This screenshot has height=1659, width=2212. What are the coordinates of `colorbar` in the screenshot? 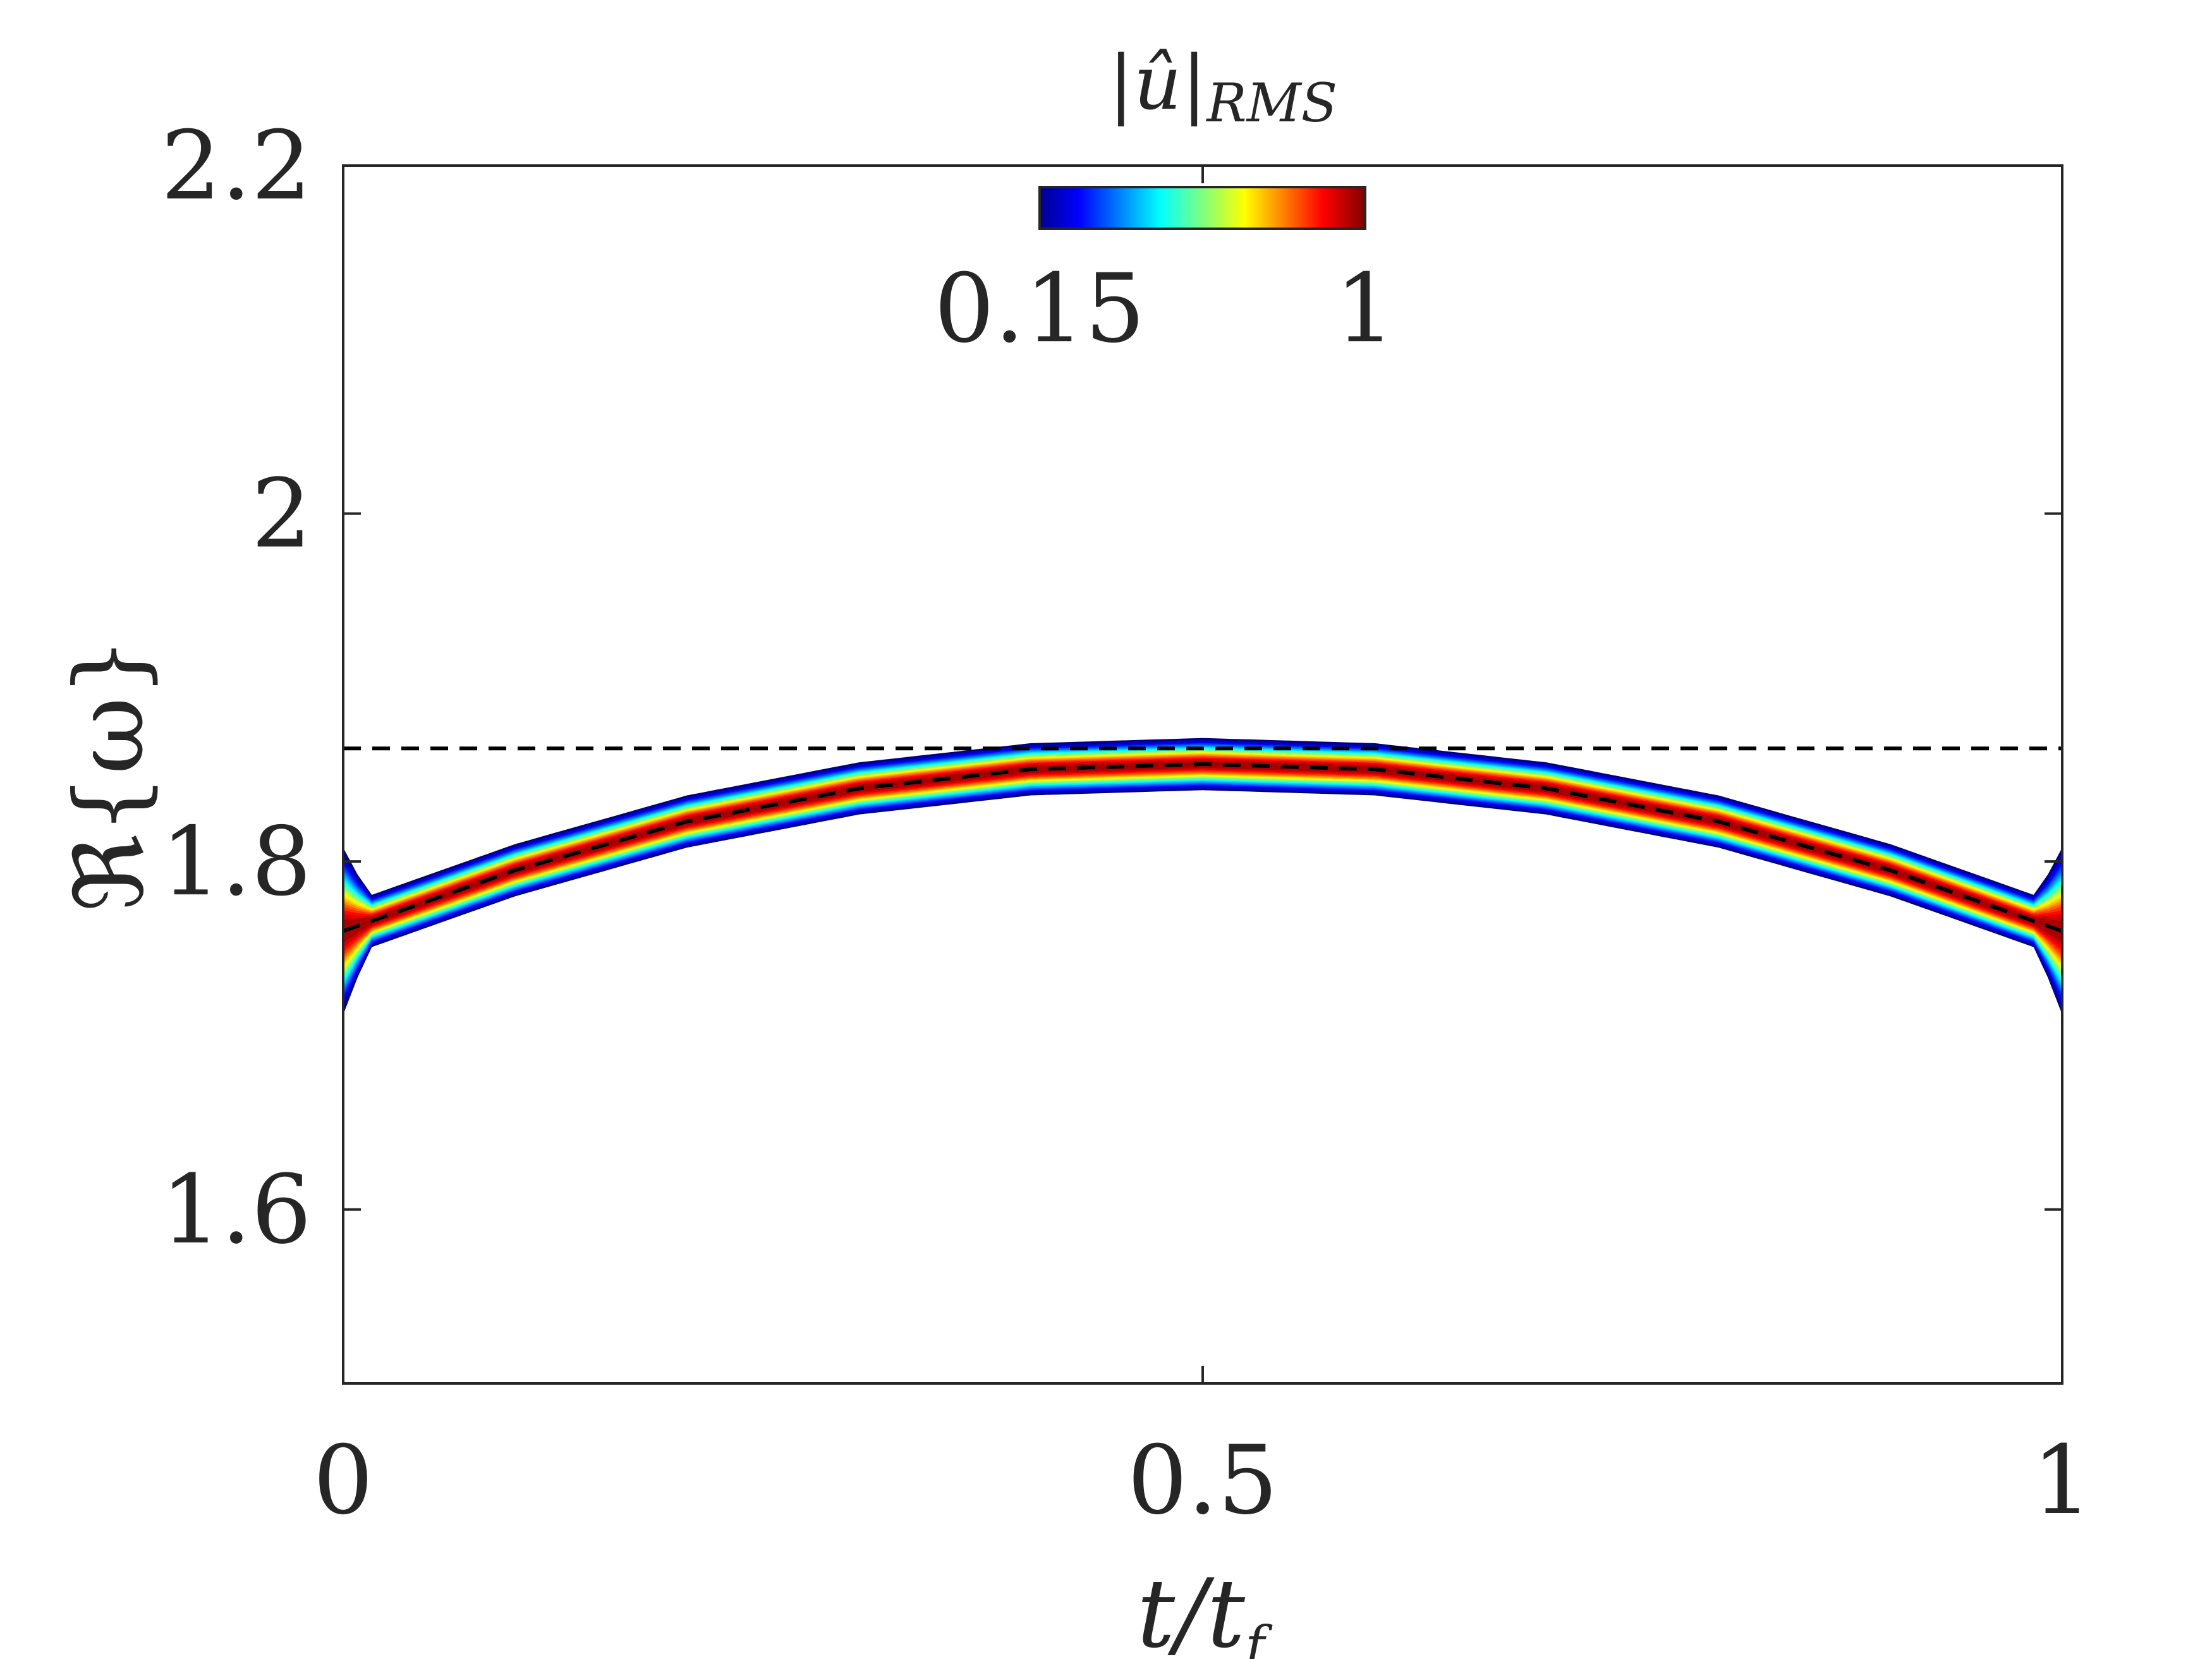 It's located at (1202, 208).